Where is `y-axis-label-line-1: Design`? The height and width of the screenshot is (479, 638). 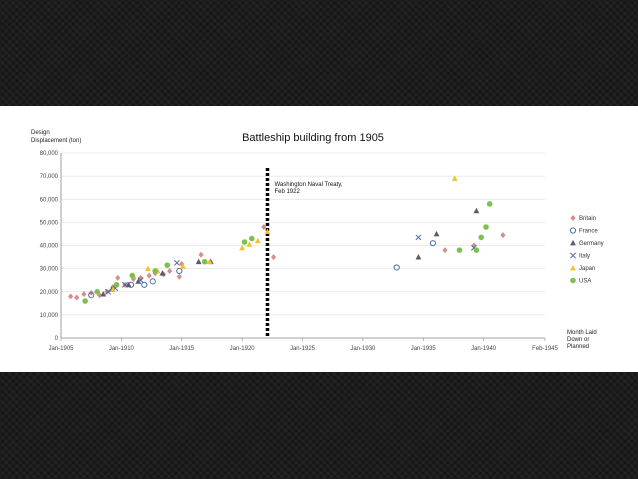 y-axis-label-line-1: Design is located at coordinates (40, 133).